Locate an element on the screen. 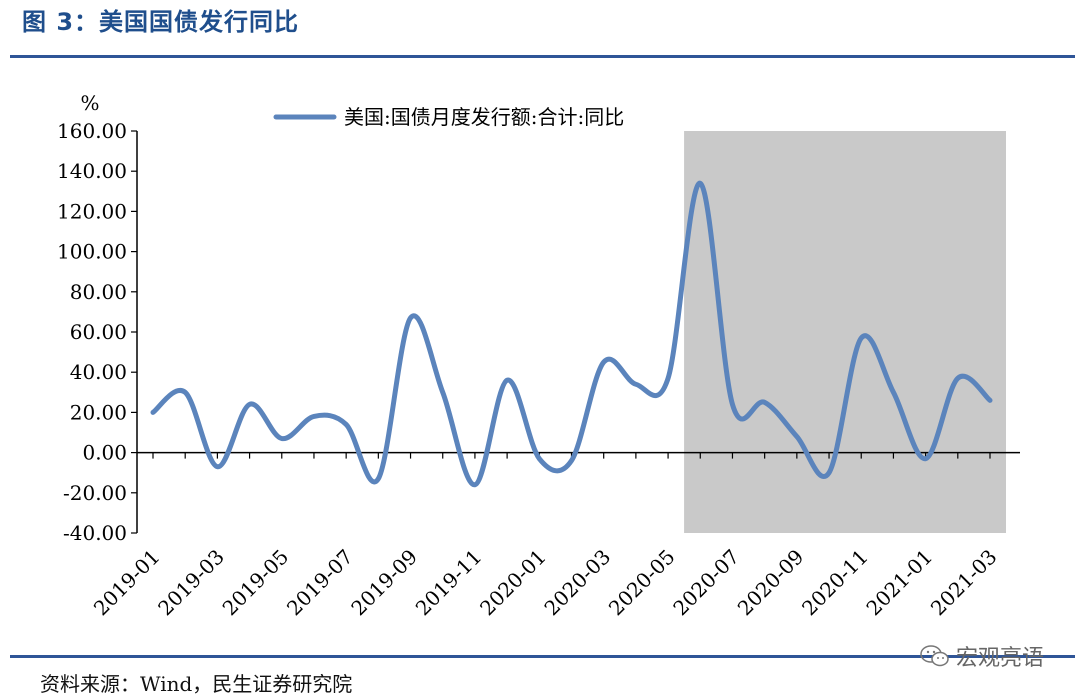 The height and width of the screenshot is (700, 1080). y-tick-label: -40.00 is located at coordinates (95, 533).